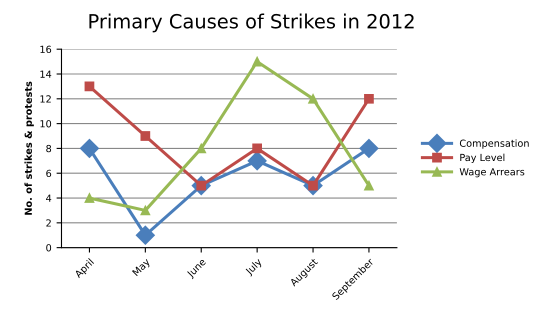 The width and height of the screenshot is (559, 328). I want to click on legend-label: Compensation, so click(494, 144).